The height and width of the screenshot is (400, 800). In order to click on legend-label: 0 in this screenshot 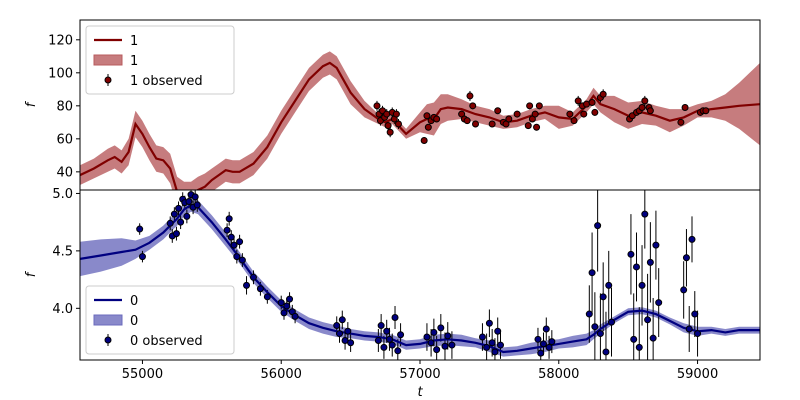, I will do `click(134, 321)`.